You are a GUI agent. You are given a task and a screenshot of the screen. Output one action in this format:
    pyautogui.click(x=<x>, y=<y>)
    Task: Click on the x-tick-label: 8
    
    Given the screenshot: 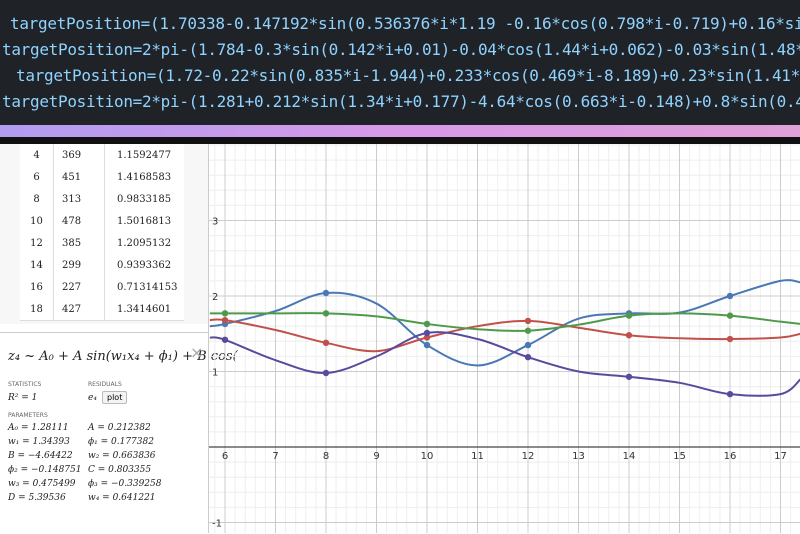 What is the action you would take?
    pyautogui.click(x=326, y=456)
    